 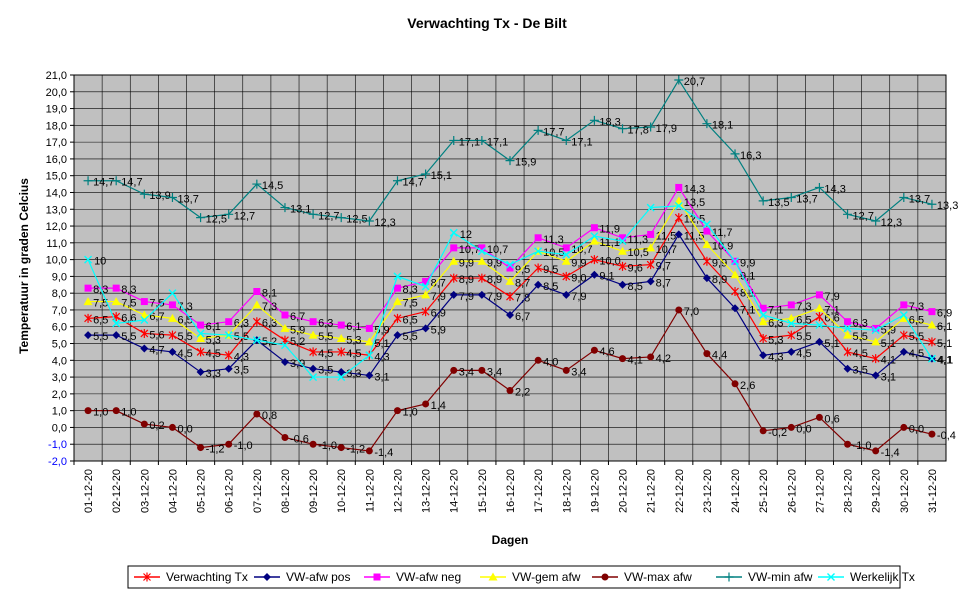 I want to click on data-label: 11,7, so click(x=722, y=233).